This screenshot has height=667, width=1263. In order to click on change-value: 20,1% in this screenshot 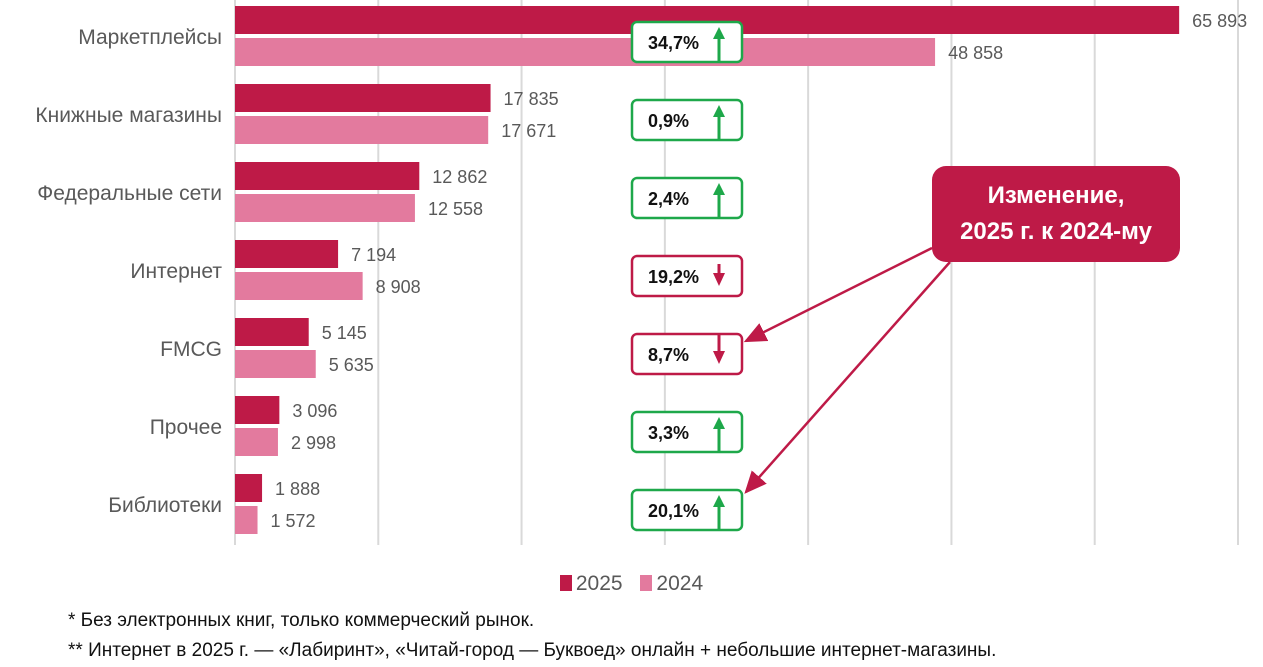, I will do `click(673, 511)`.